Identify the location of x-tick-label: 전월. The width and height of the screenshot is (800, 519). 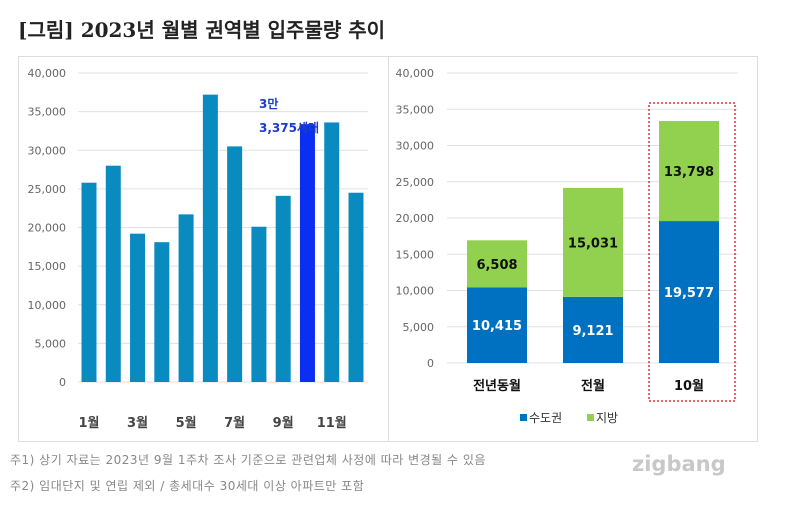
(593, 386).